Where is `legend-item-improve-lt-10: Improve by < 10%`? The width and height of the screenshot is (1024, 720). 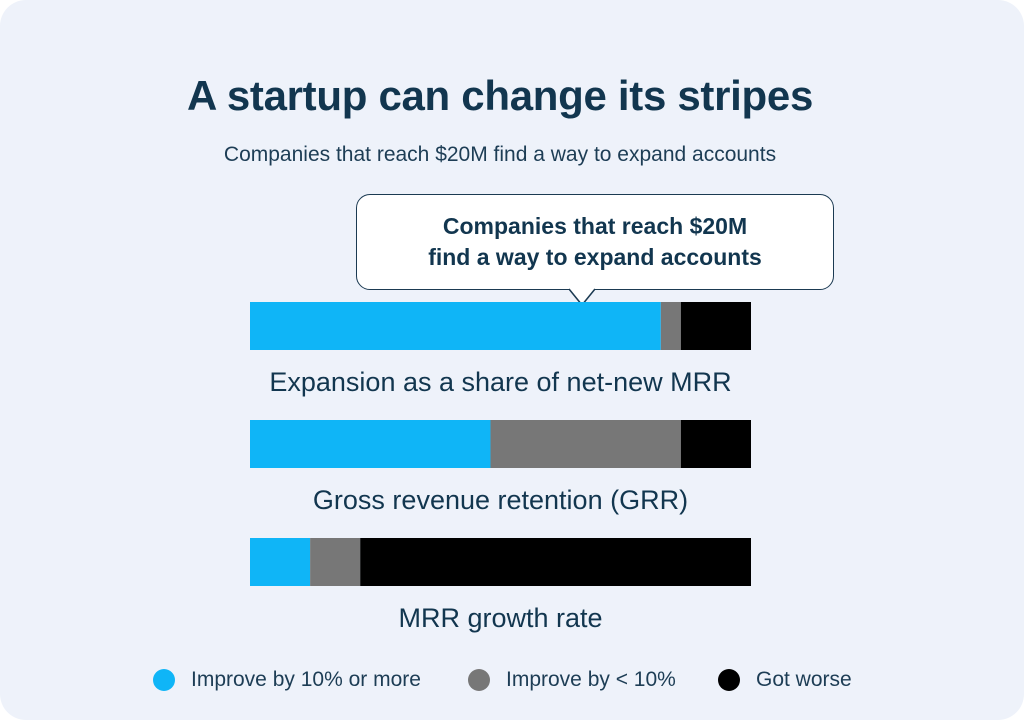
legend-item-improve-lt-10: Improve by < 10% is located at coordinates (572, 680).